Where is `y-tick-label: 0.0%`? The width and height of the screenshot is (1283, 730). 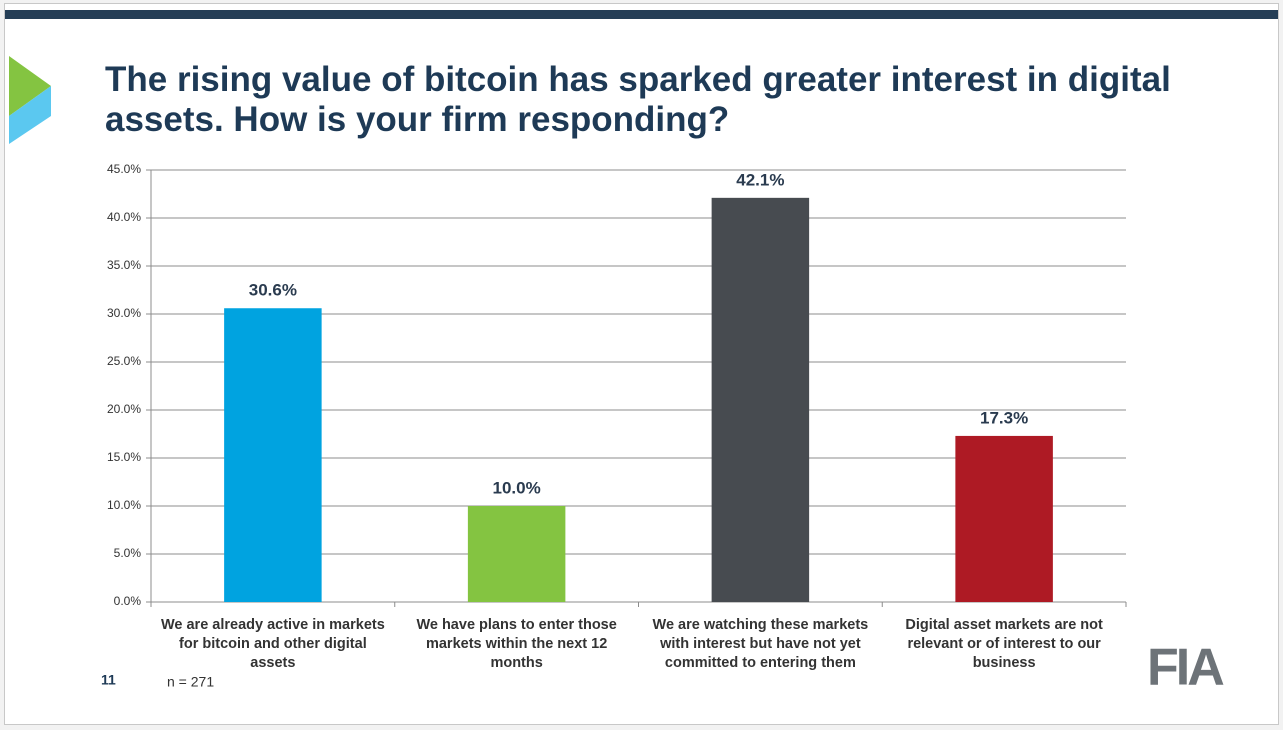 y-tick-label: 0.0% is located at coordinates (128, 601).